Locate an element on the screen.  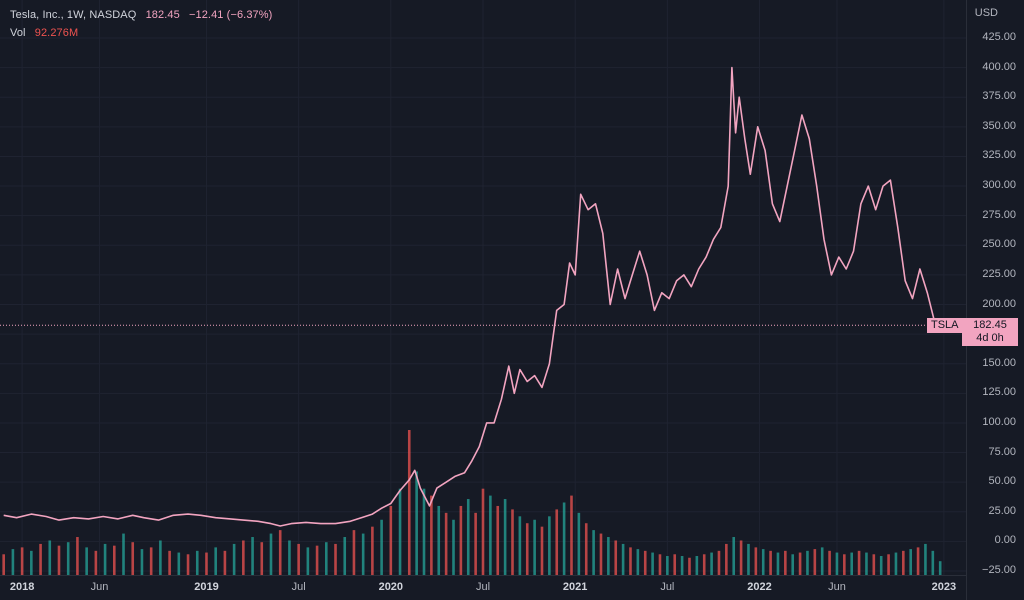
price-tick-label: 200.00 is located at coordinates (999, 303).